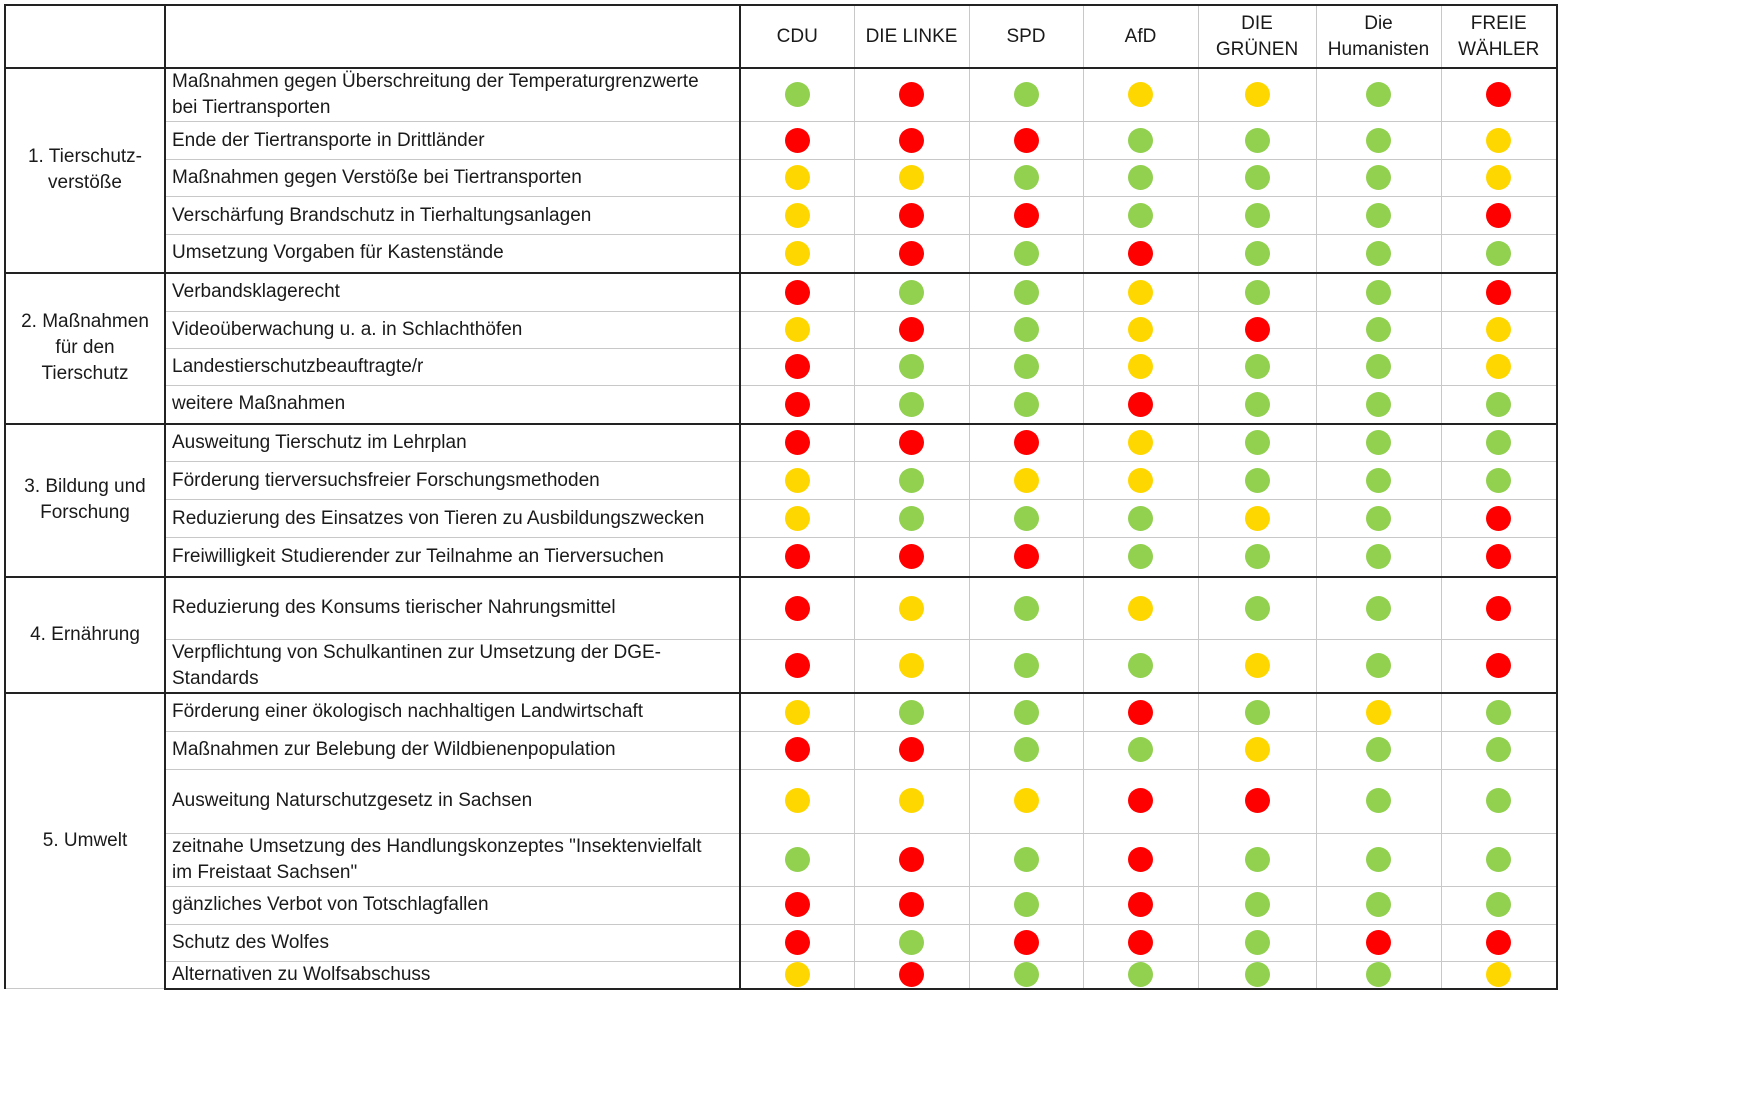  I want to click on category-cell: 3. Bildung und Forschung, so click(85, 499).